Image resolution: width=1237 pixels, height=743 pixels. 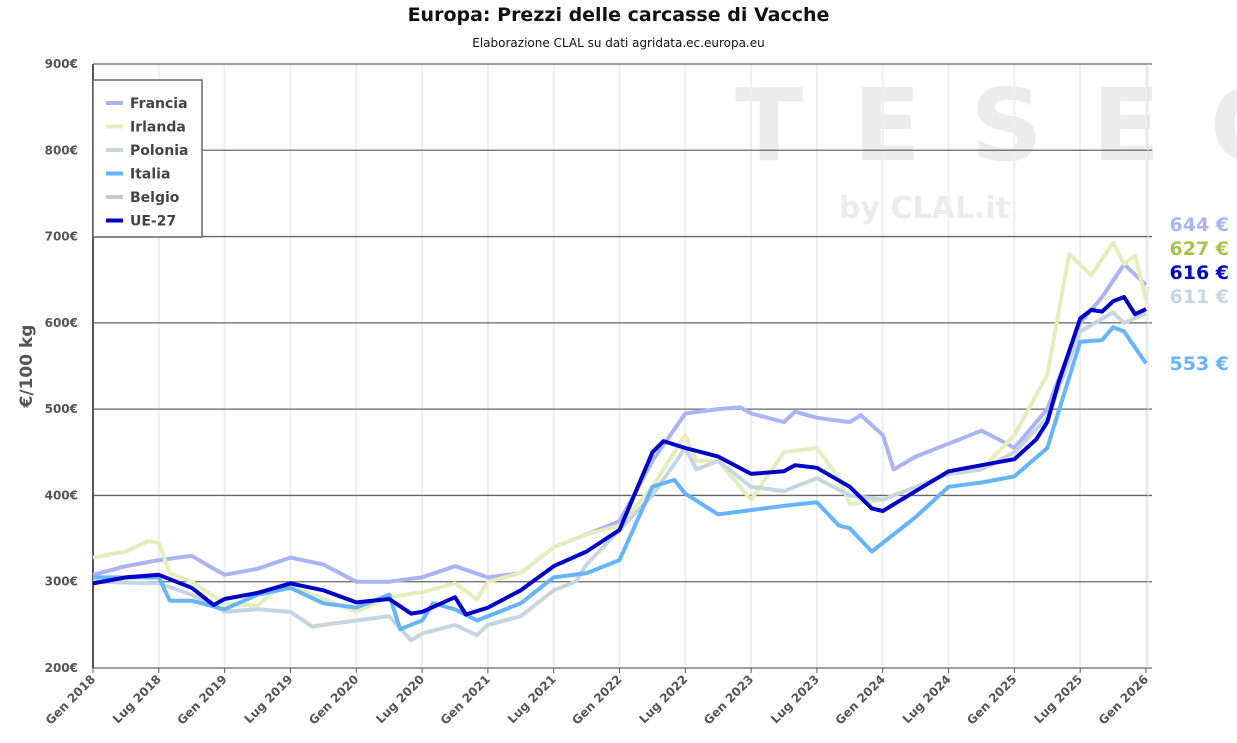 I want to click on last-value-label-francia: 644 €, so click(x=1200, y=225).